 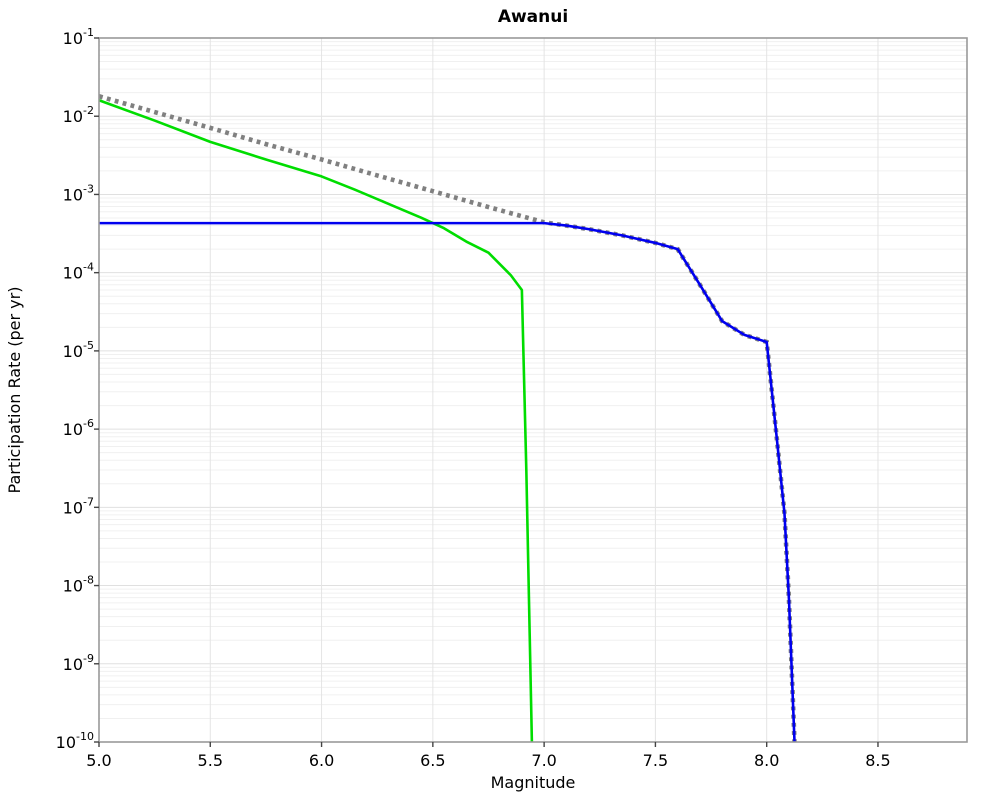 What do you see at coordinates (14, 390) in the screenshot?
I see `y-axis-label: Participation Rate (per yr)` at bounding box center [14, 390].